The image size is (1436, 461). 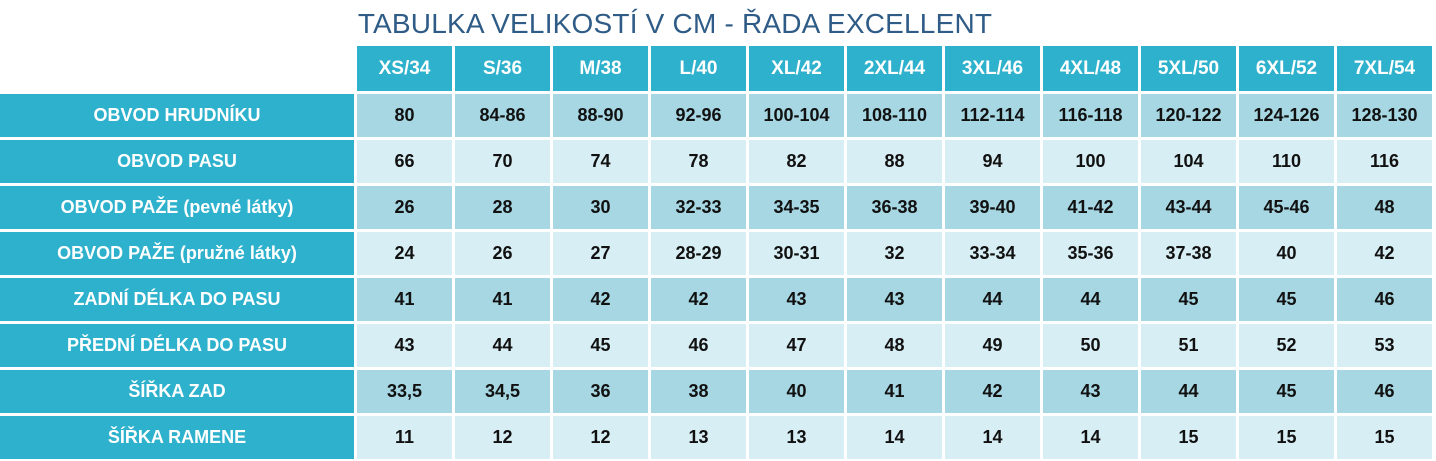 What do you see at coordinates (698, 253) in the screenshot?
I see `table-cell: 28-29` at bounding box center [698, 253].